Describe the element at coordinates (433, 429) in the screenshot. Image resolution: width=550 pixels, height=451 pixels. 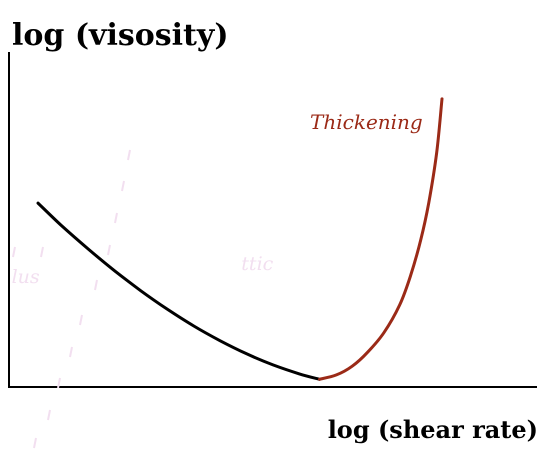
I see `x-axis-label: log (shear rate)` at that location.